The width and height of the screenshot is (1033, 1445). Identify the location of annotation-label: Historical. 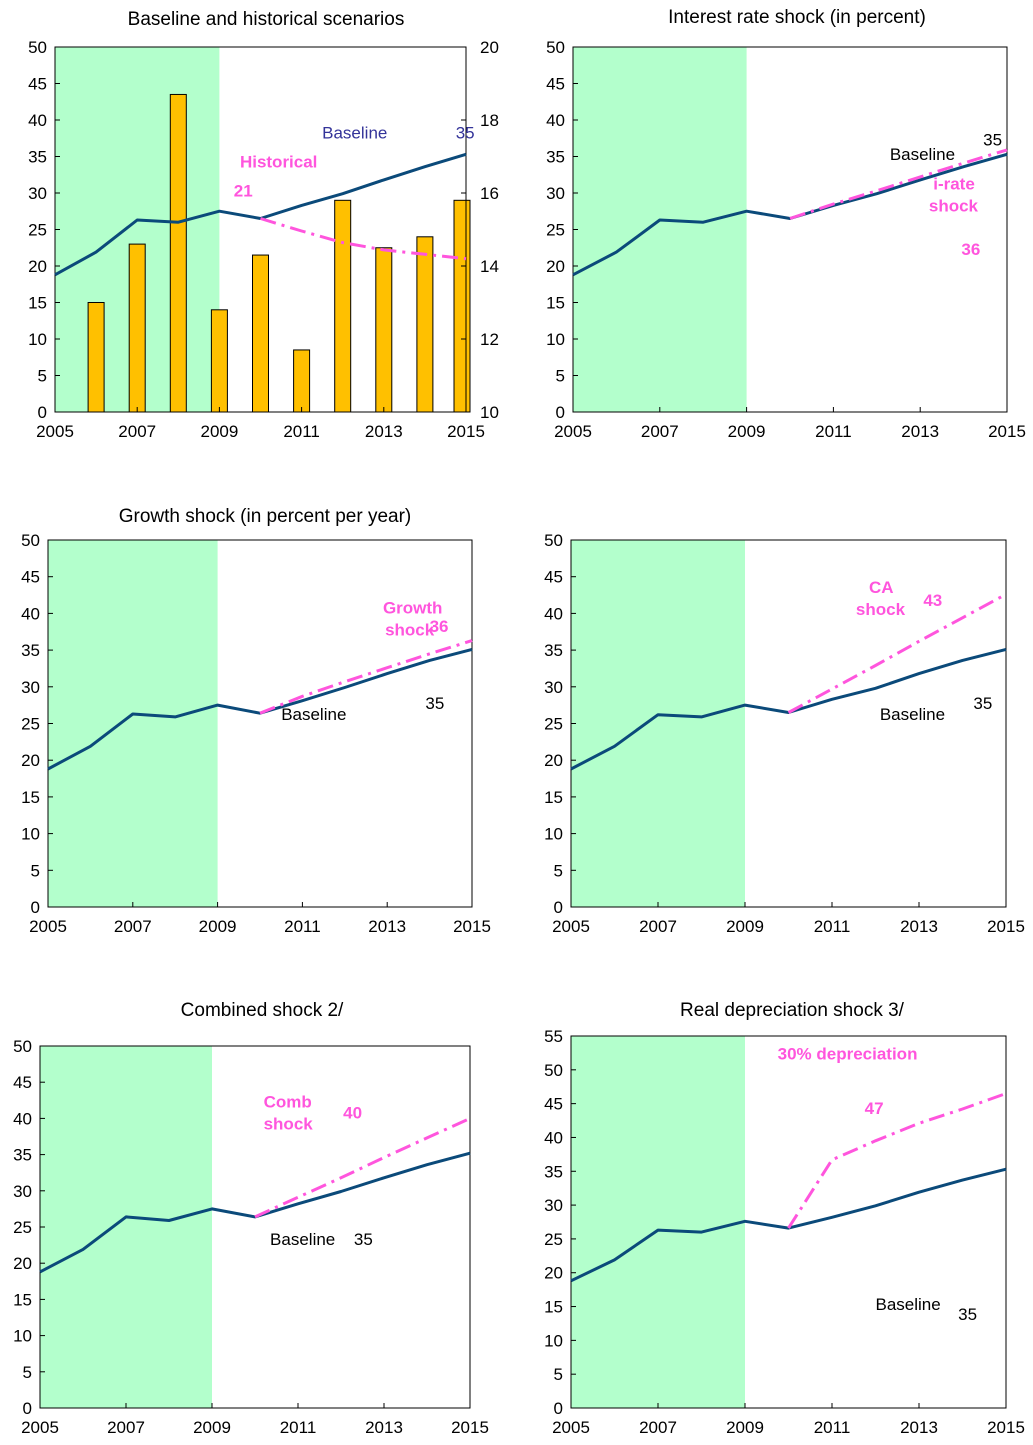
(278, 161).